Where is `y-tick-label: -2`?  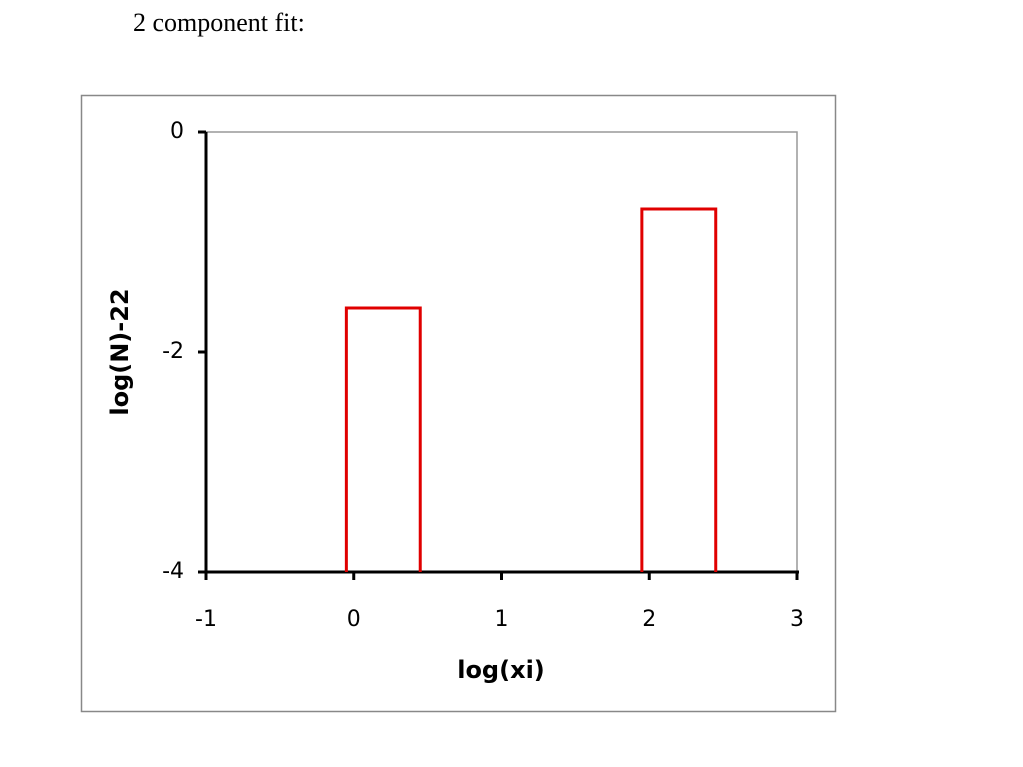
y-tick-label: -2 is located at coordinates (173, 351).